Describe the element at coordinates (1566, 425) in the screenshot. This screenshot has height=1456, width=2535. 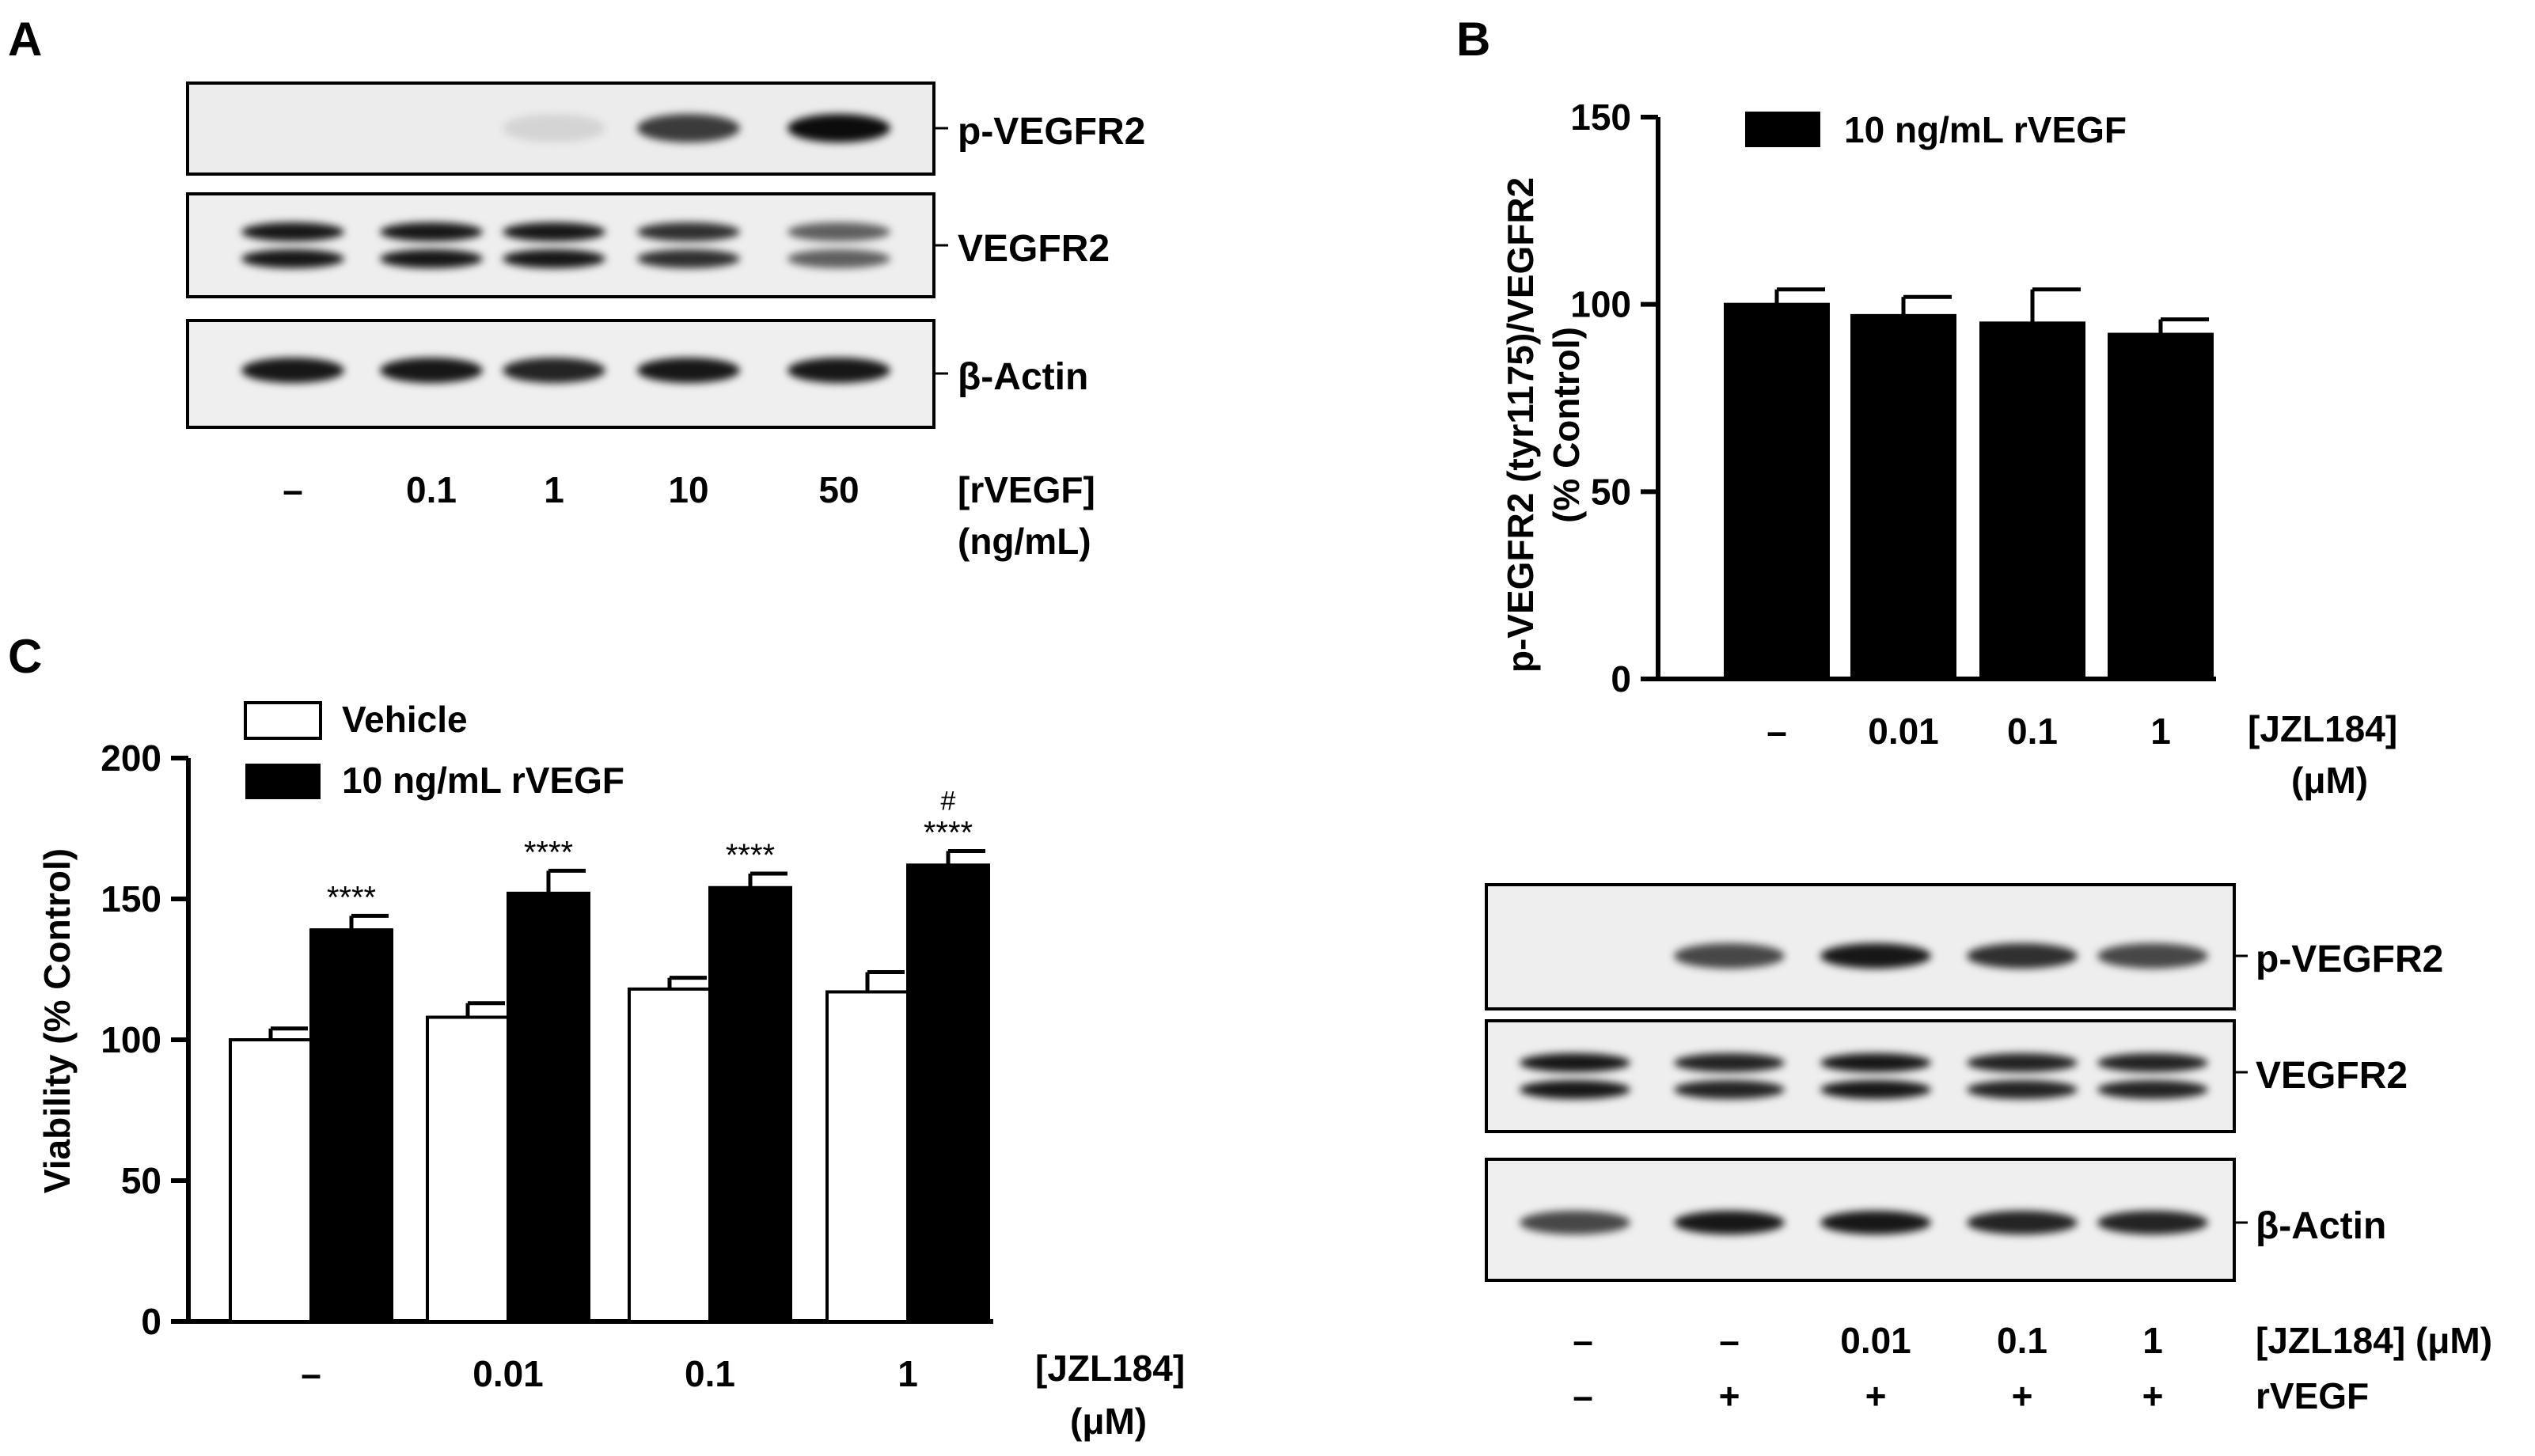
I see `b-y-axis-label-line2: (% Control)` at that location.